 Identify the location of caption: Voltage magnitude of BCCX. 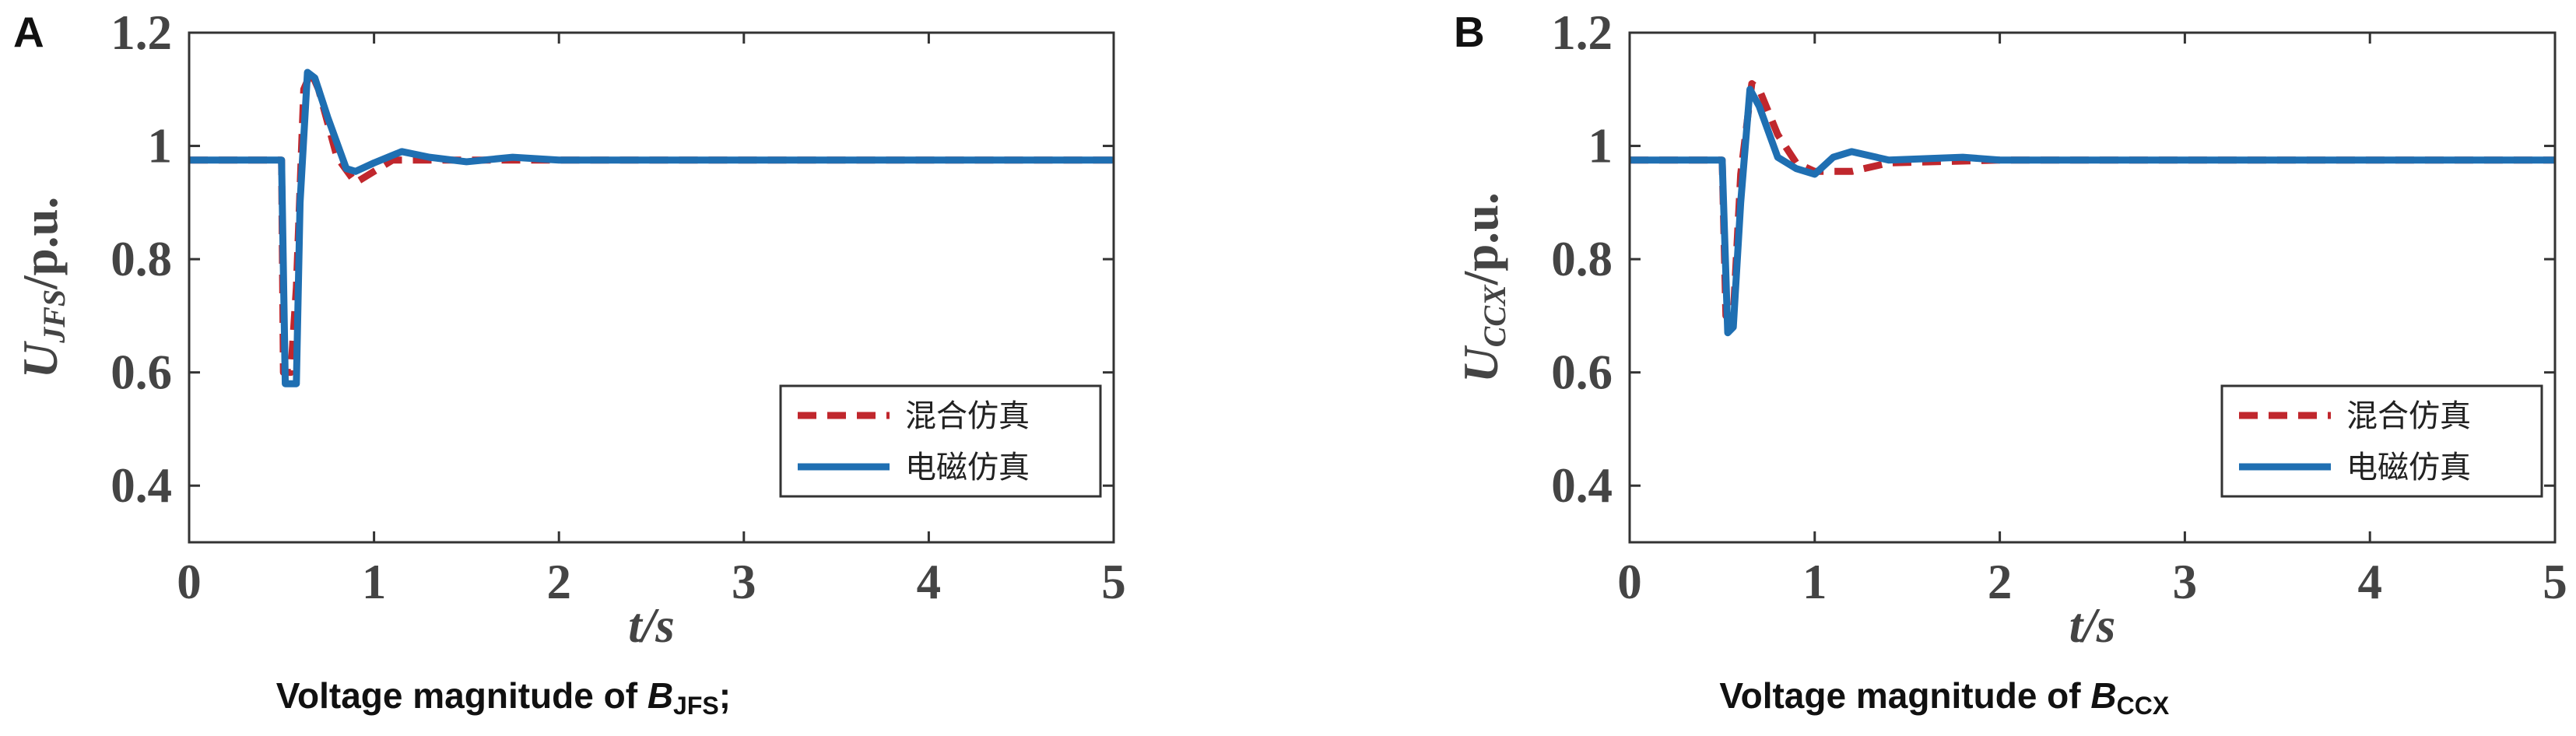
(1945, 697).